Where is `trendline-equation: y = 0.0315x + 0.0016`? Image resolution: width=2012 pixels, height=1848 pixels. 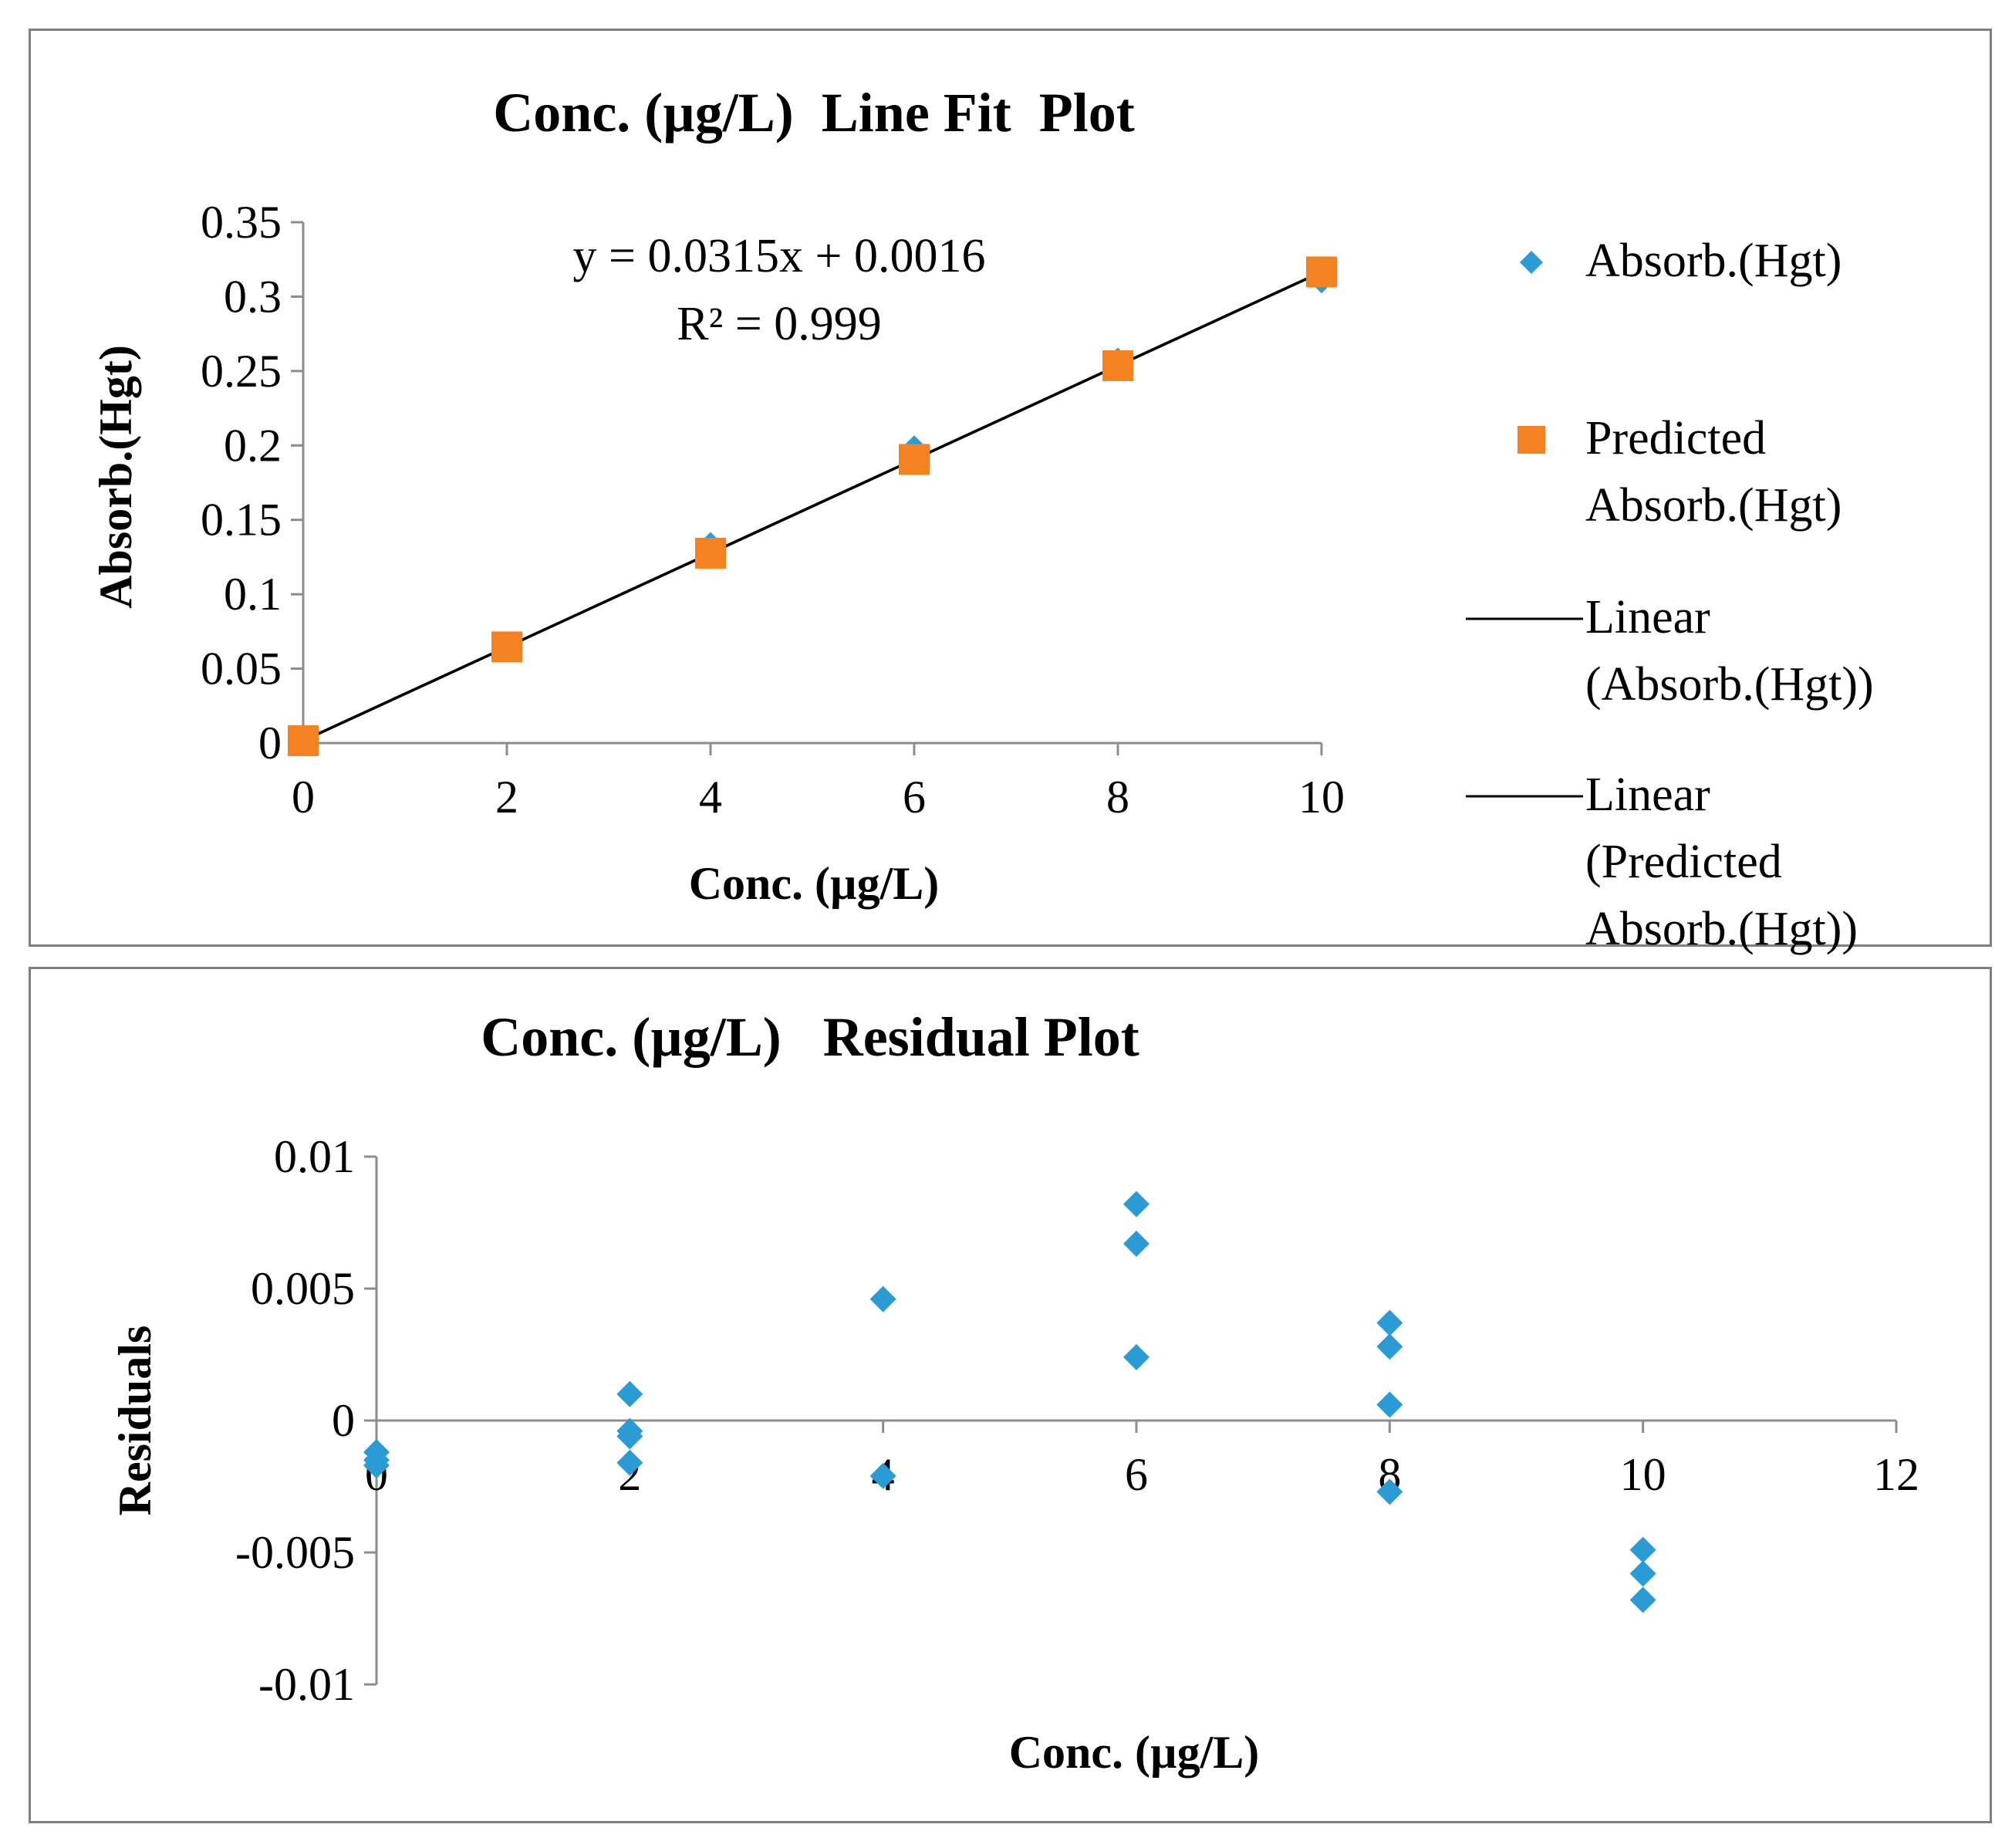 trendline-equation: y = 0.0315x + 0.0016 is located at coordinates (779, 256).